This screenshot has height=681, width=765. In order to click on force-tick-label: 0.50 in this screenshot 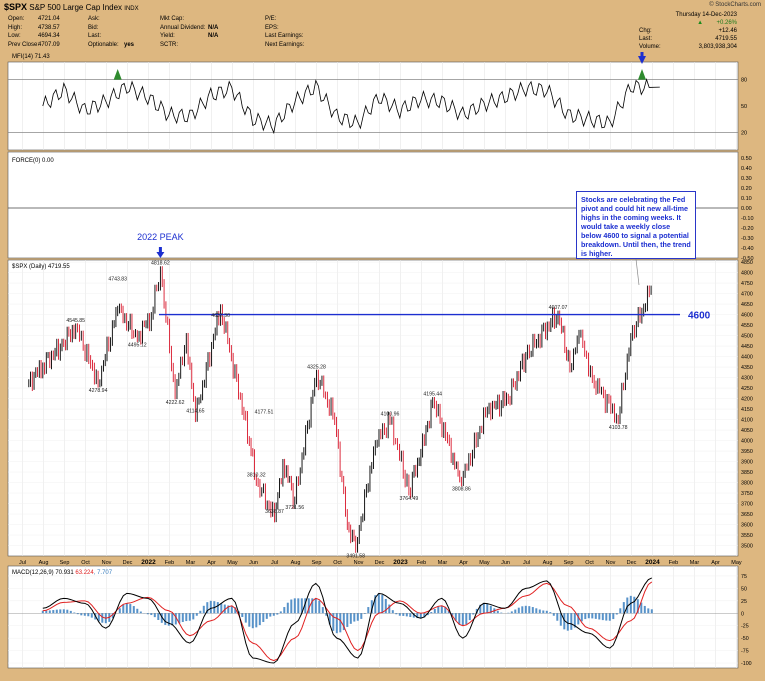, I will do `click(746, 159)`.